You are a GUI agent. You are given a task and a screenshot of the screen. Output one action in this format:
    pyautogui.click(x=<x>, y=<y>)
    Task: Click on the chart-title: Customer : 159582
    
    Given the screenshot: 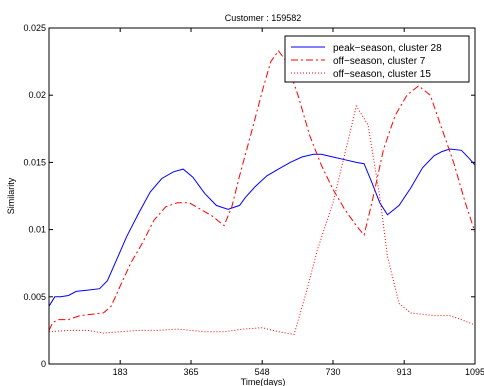 What is the action you would take?
    pyautogui.click(x=263, y=18)
    